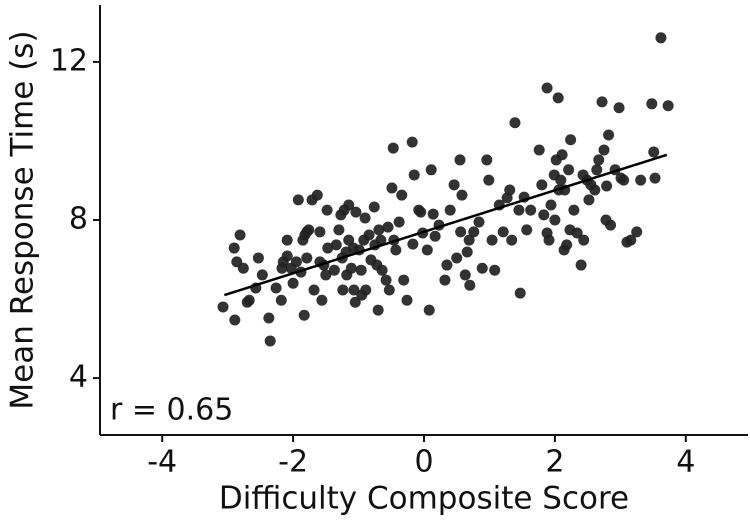 This screenshot has width=750, height=522. What do you see at coordinates (69, 60) in the screenshot?
I see `y-tick-label: 12` at bounding box center [69, 60].